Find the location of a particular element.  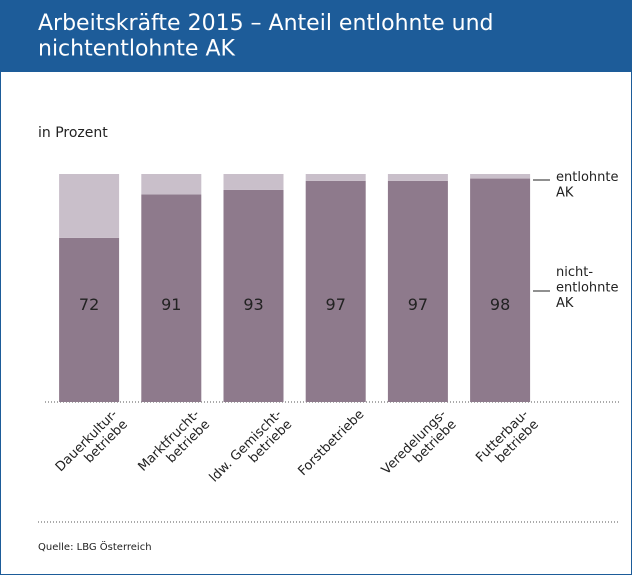

title-bar is located at coordinates (316, 36).